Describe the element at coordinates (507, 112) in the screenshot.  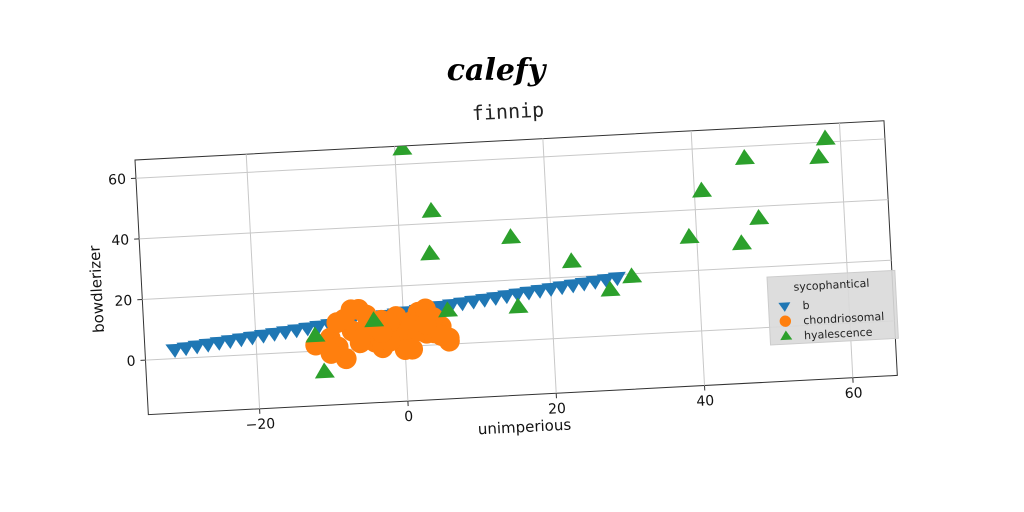
I see `chart-title: finnip` at that location.